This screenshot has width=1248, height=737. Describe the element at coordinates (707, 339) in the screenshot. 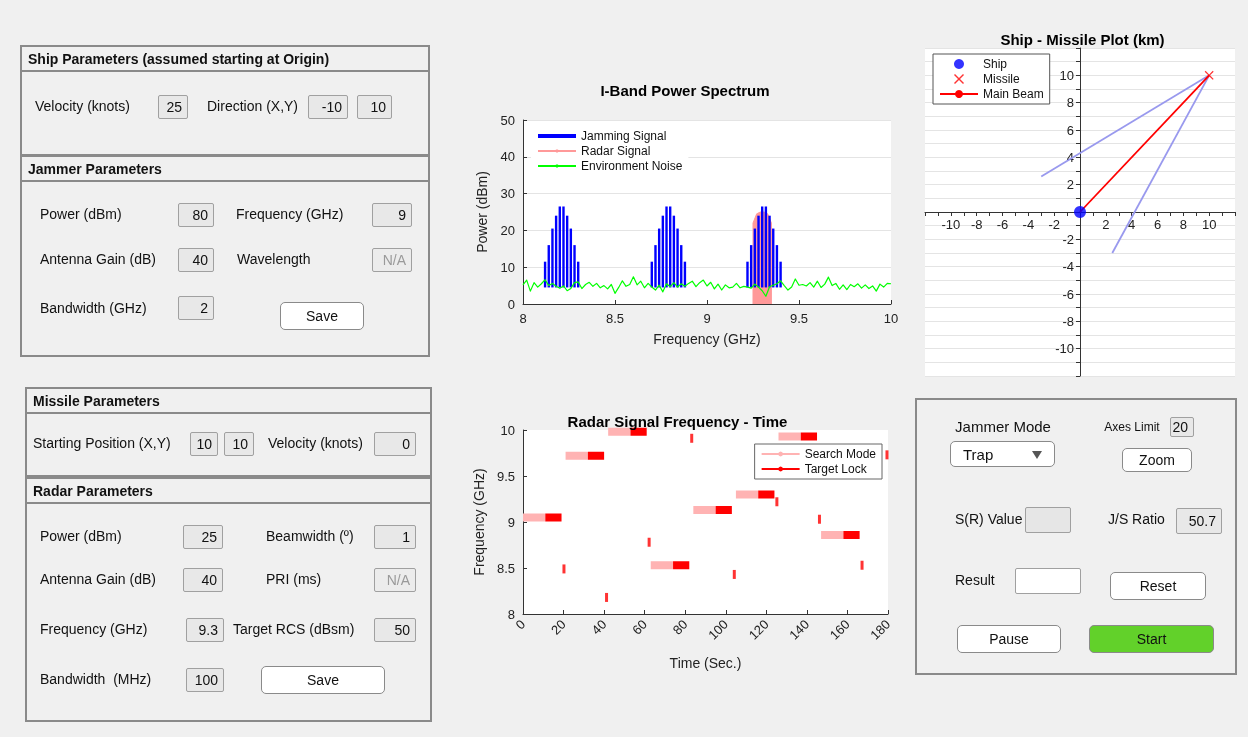

I see `x-axis-title: Frequency (GHz)` at that location.